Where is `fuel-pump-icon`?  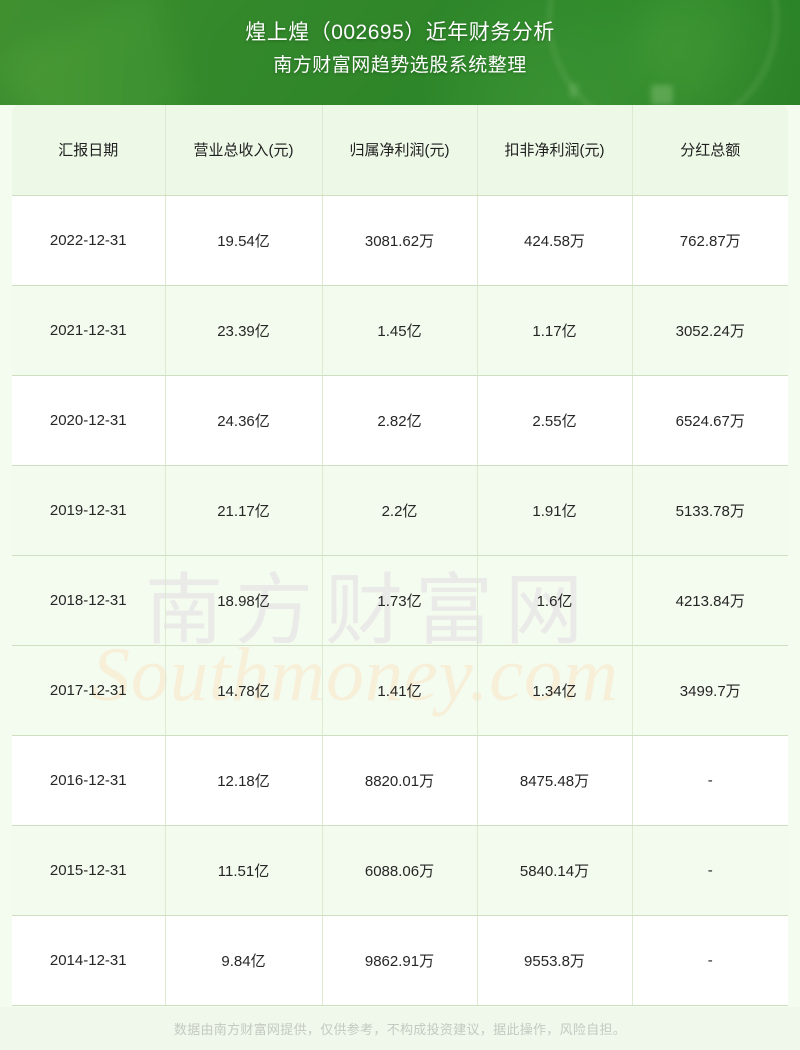
fuel-pump-icon is located at coordinates (662, 95).